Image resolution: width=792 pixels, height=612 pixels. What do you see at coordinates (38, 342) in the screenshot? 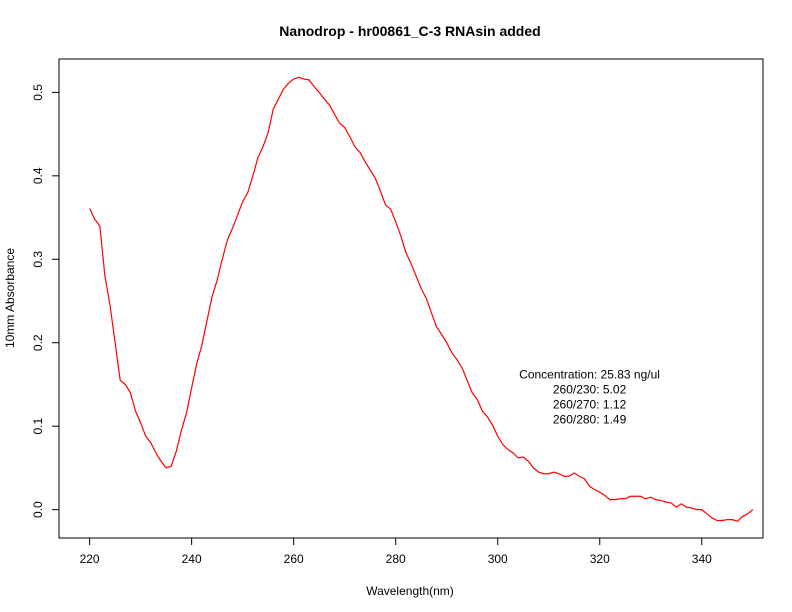
I see `y-tick-label: 0.2` at bounding box center [38, 342].